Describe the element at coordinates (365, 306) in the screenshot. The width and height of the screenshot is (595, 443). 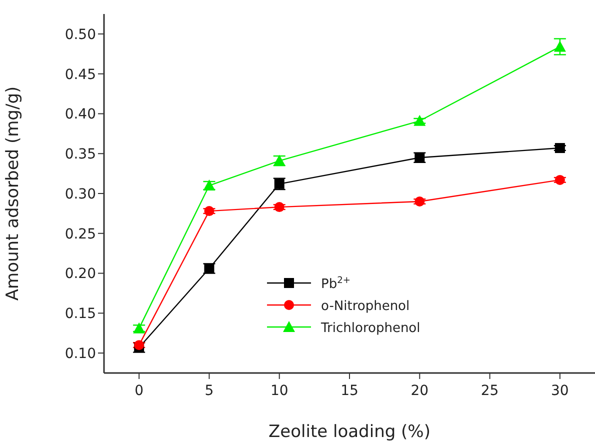
I see `legend-label: o-Nitrophenol` at that location.